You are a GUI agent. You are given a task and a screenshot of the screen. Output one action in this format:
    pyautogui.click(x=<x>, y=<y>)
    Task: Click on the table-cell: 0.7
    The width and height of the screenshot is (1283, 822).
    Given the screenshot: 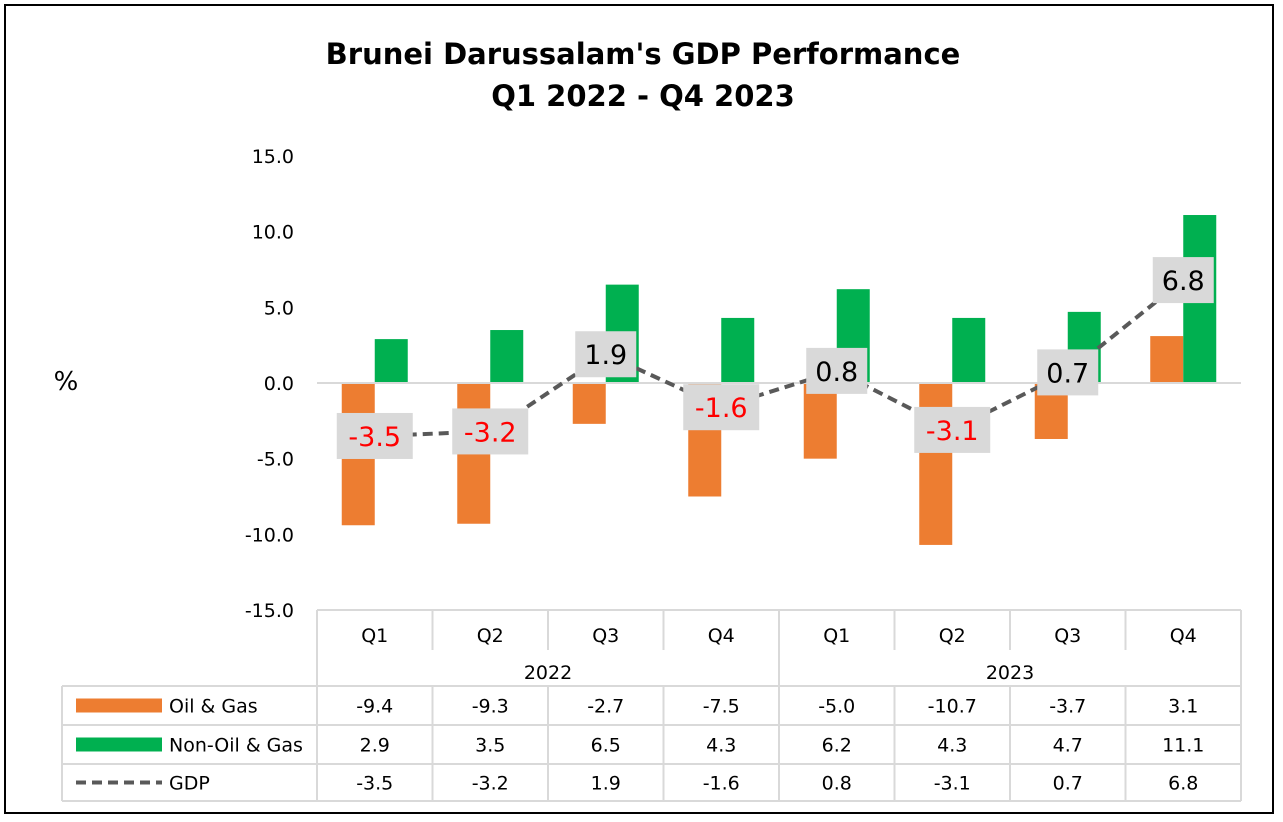 What is the action you would take?
    pyautogui.click(x=1068, y=784)
    